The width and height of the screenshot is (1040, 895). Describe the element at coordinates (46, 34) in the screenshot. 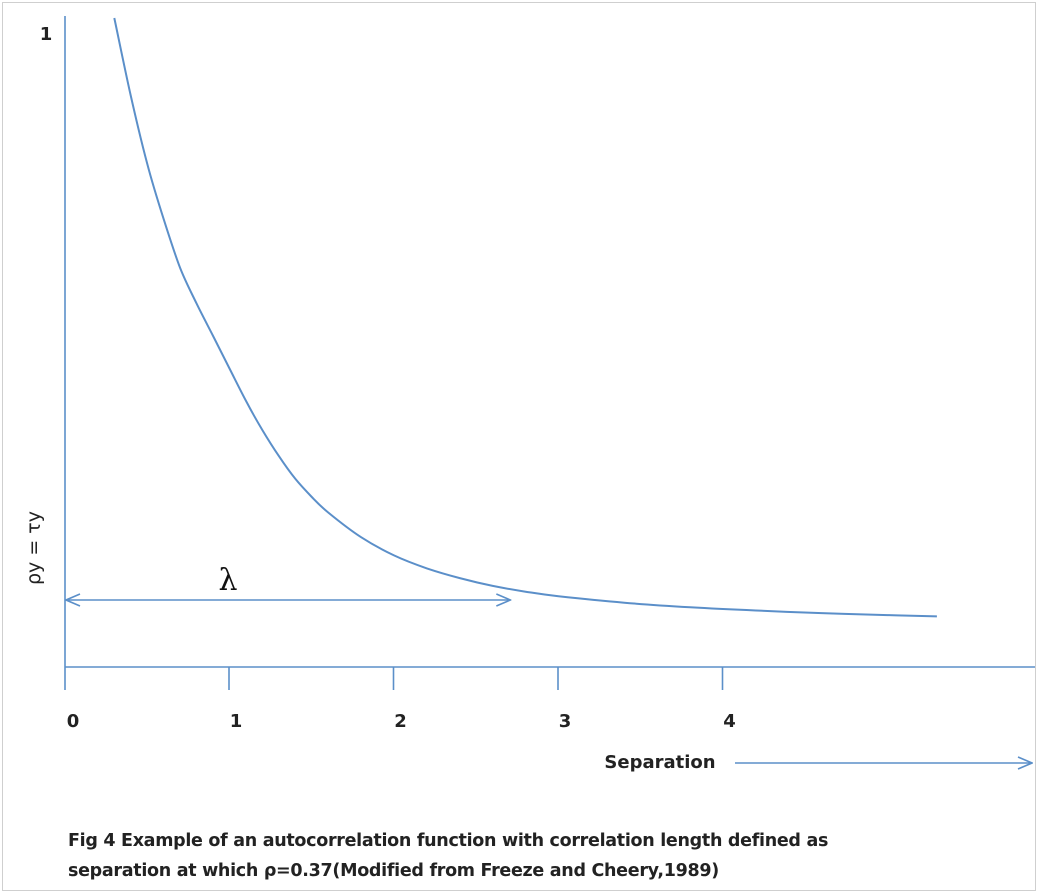

I see `y-tick-label-1: 1` at that location.